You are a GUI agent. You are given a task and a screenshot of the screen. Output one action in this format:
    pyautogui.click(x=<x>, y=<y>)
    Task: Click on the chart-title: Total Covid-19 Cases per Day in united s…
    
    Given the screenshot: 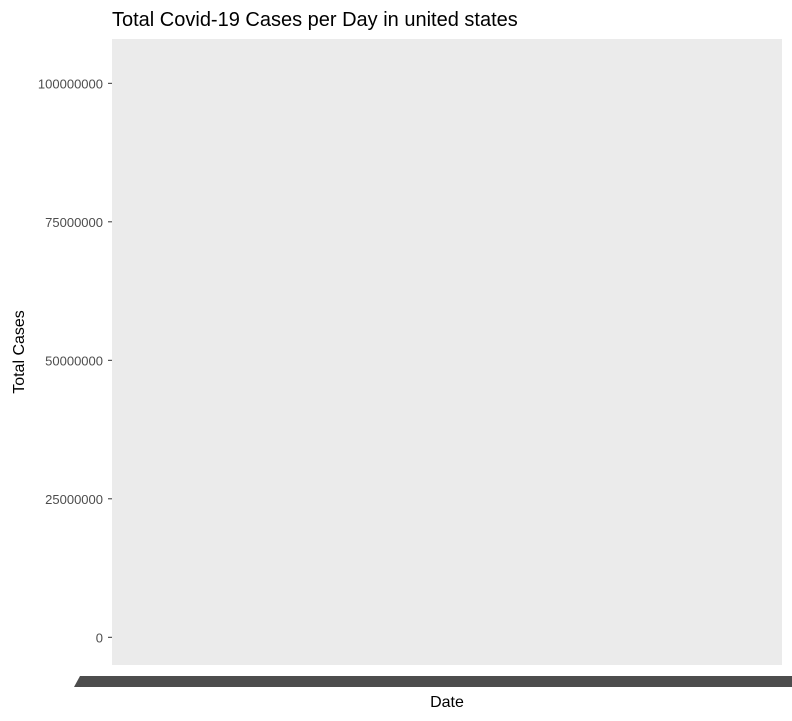 What is the action you would take?
    pyautogui.click(x=315, y=20)
    